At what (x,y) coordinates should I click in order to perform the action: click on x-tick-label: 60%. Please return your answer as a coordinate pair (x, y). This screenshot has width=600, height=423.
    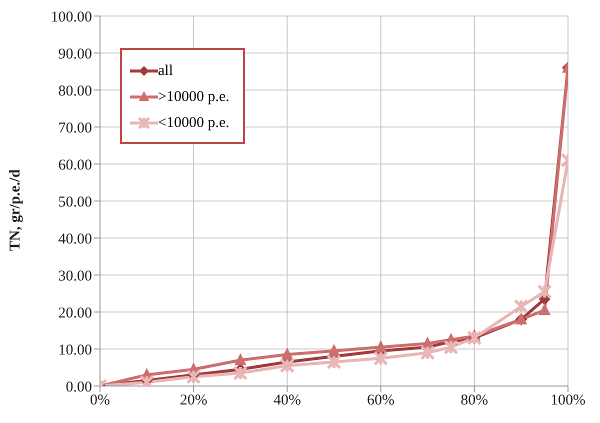
    Looking at the image, I should click on (381, 400).